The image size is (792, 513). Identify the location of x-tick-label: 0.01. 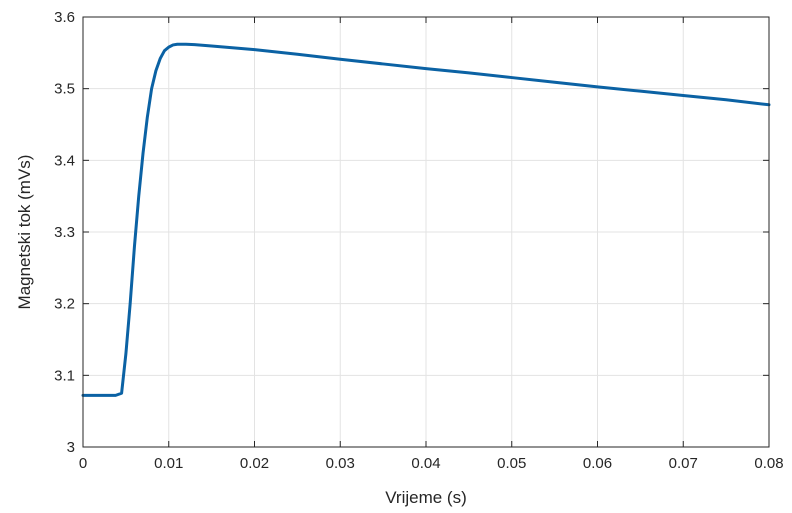
(168, 463).